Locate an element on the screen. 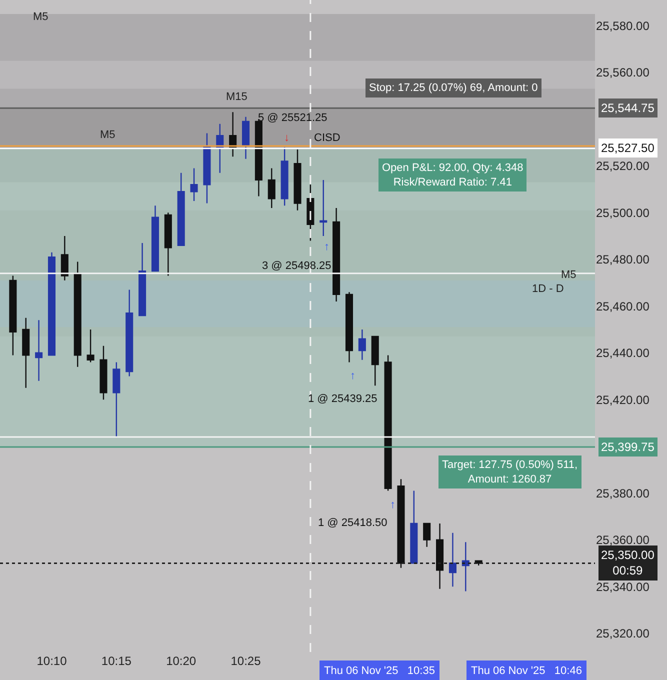  annotation: 3 @ 25498.25 is located at coordinates (297, 266).